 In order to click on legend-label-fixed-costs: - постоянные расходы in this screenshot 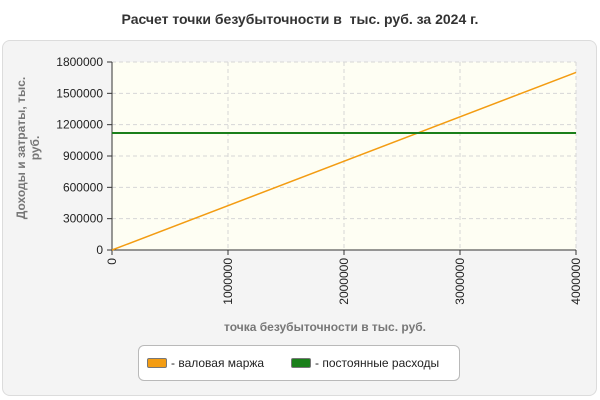, I will do `click(377, 363)`.